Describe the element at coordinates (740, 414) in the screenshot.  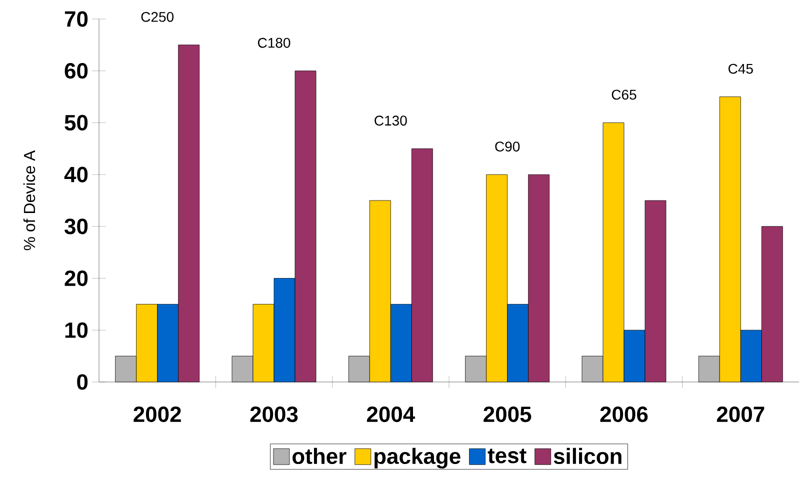
I see `x-tick-label: 2007` at that location.